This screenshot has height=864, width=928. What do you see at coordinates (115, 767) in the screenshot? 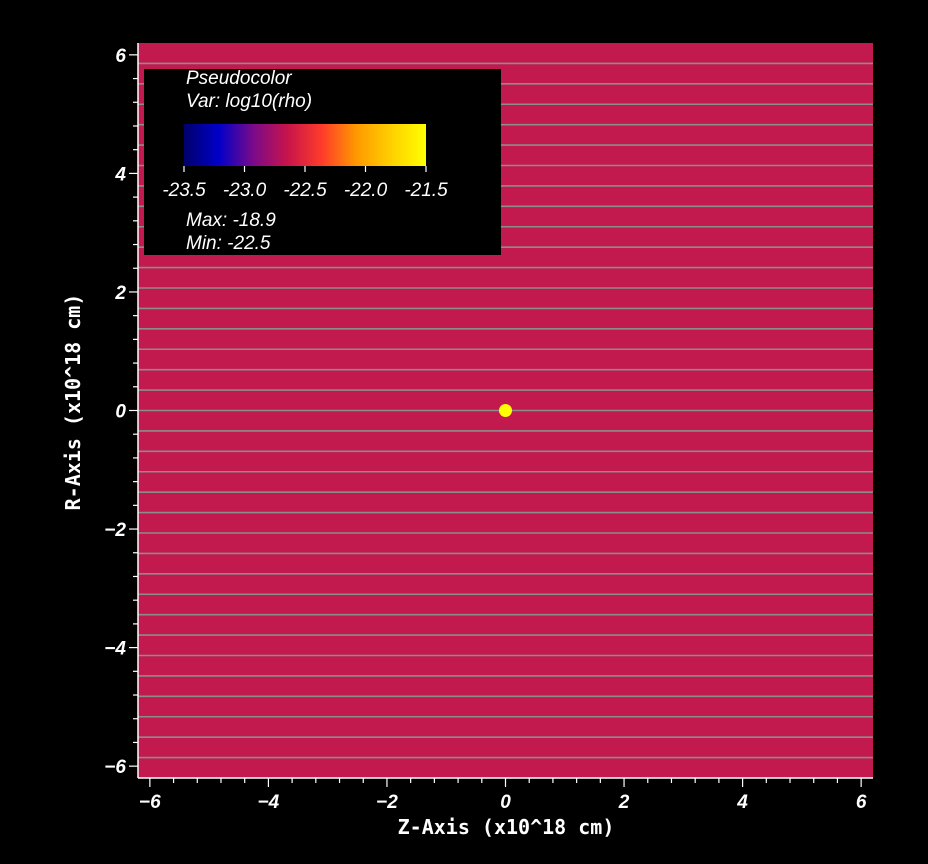
I see `y-tick-label: −6` at bounding box center [115, 767].